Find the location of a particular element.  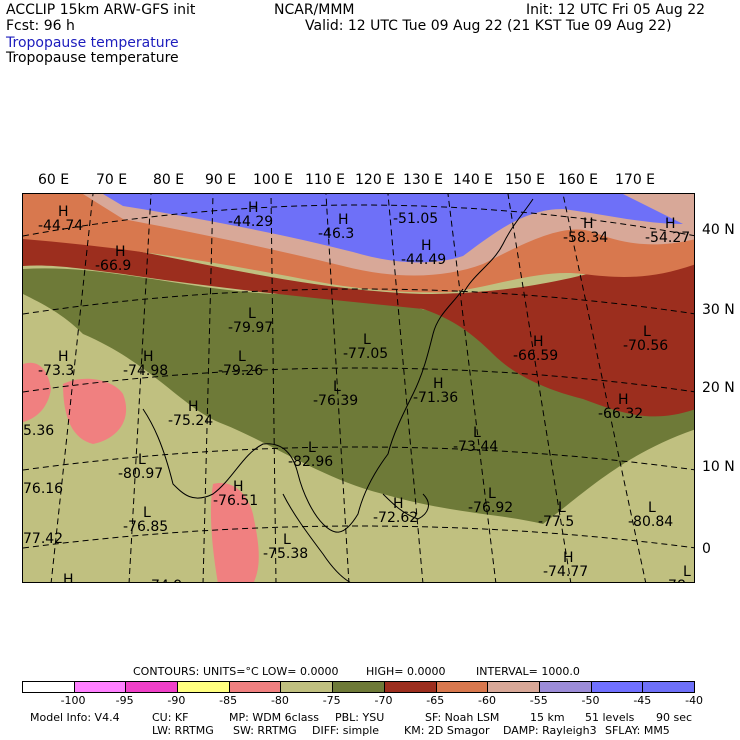

colorbar-tick-label: -65 is located at coordinates (435, 700).